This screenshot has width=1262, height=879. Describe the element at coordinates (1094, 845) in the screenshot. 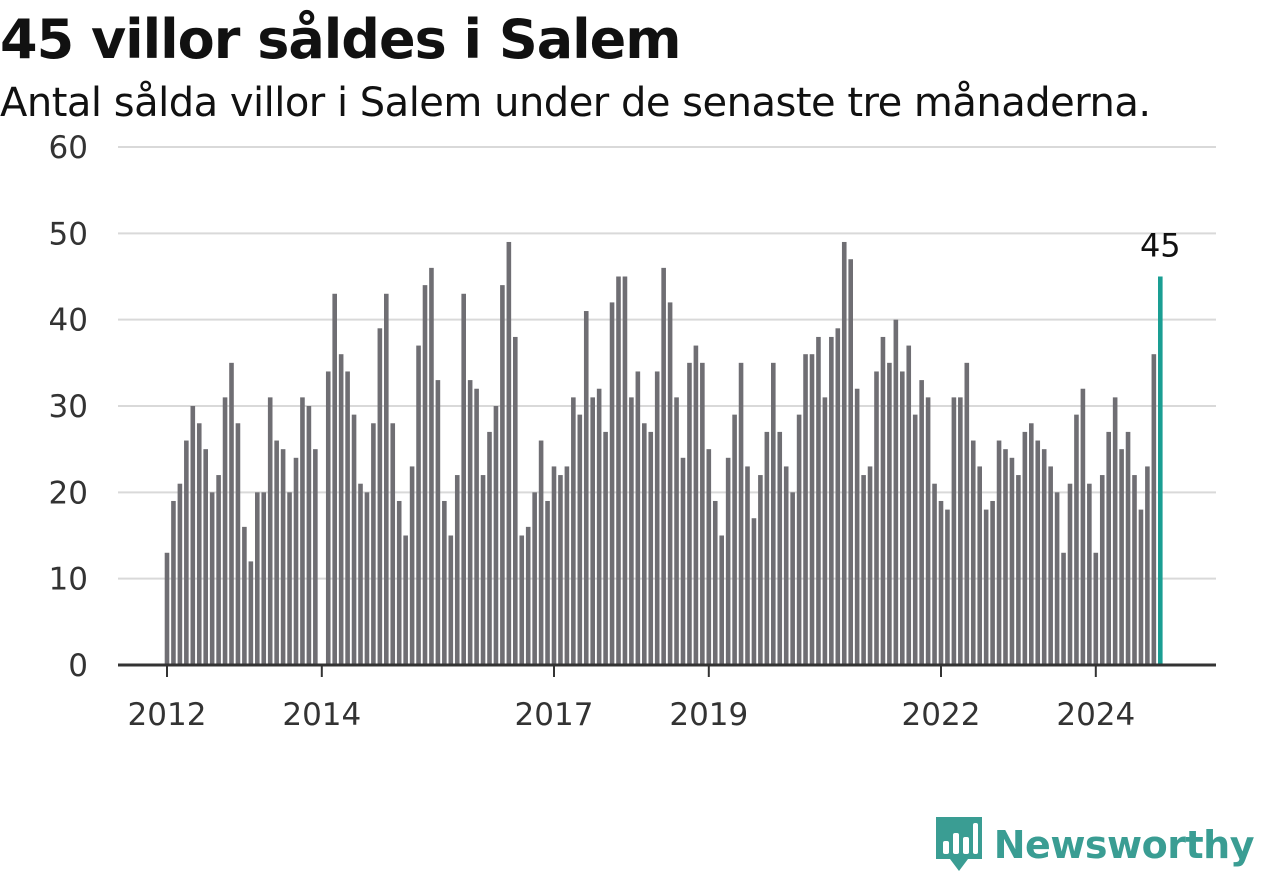

I see `newsworthy-logo: Newsworthy` at that location.